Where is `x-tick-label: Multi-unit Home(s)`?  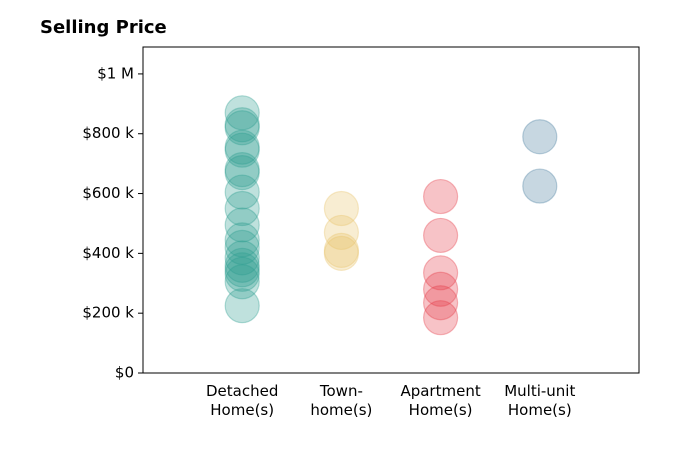 x-tick-label: Multi-unit Home(s) is located at coordinates (540, 400).